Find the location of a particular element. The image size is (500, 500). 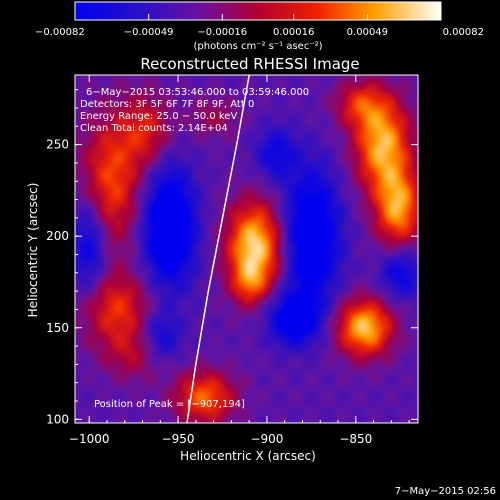

x-axis-label: Heliocentric X (arcsec) is located at coordinates (248, 456).